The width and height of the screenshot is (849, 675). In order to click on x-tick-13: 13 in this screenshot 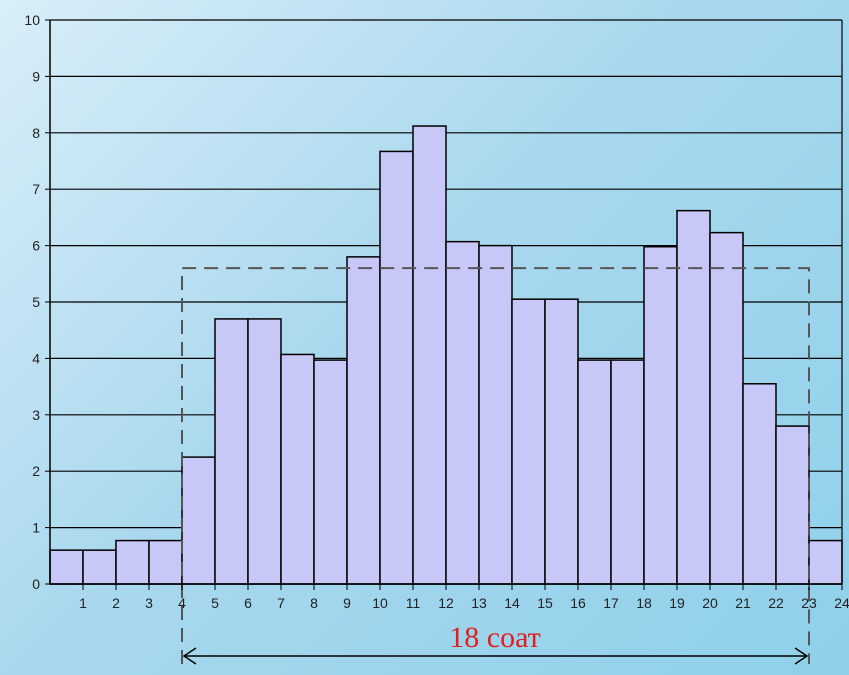, I will do `click(479, 603)`.